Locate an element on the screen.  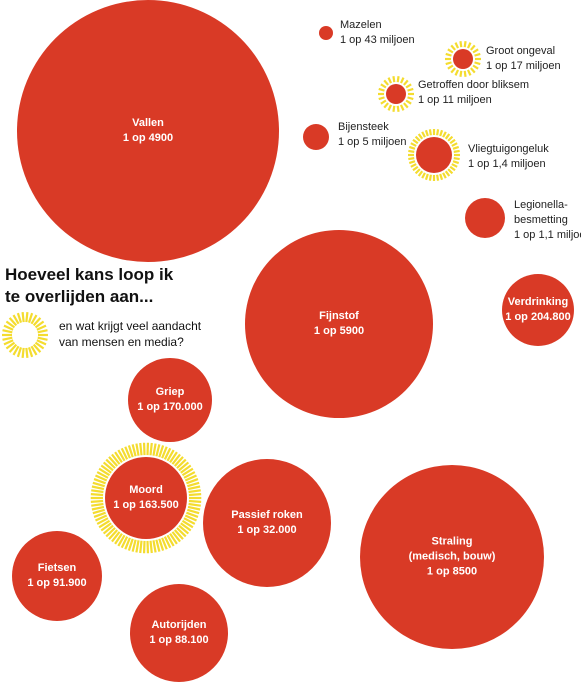
bubble-label-line: 1 op 17 miljoen is located at coordinates (523, 66).